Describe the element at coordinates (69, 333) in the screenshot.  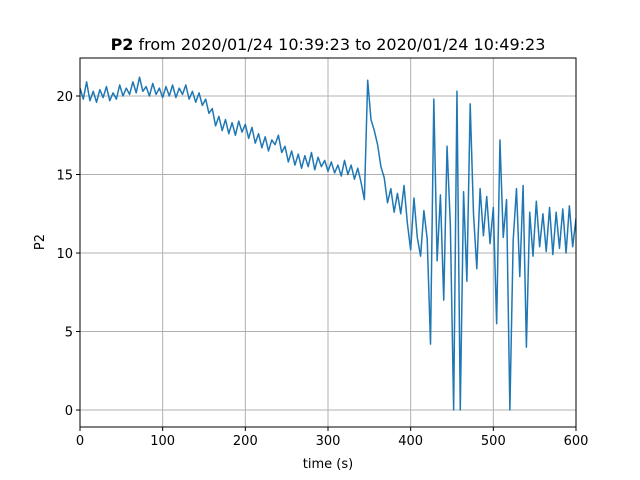
I see `y-tick-label: 5` at that location.